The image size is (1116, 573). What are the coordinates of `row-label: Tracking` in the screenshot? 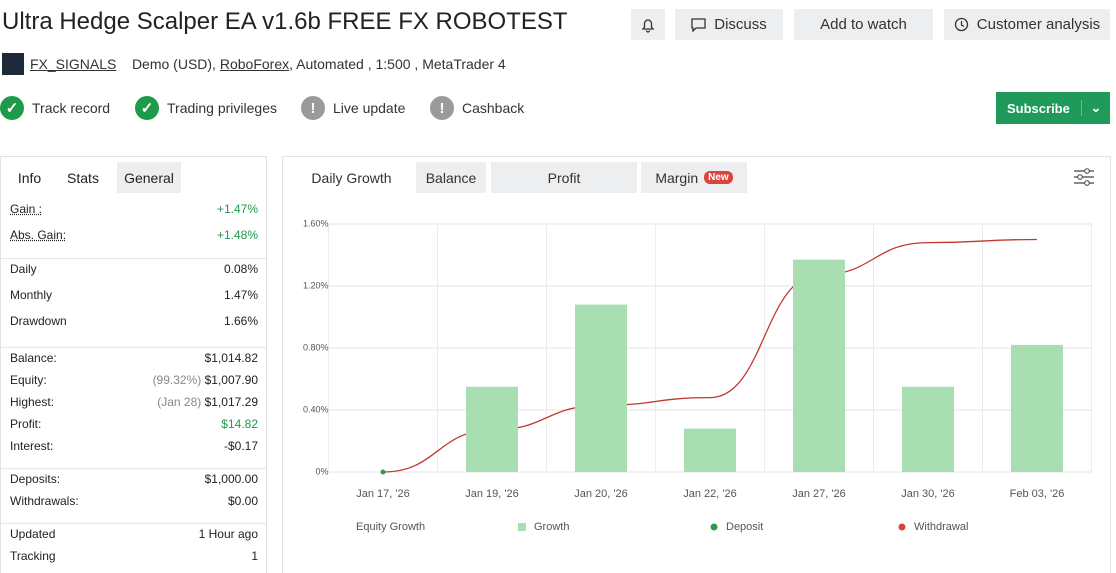 It's located at (33, 556).